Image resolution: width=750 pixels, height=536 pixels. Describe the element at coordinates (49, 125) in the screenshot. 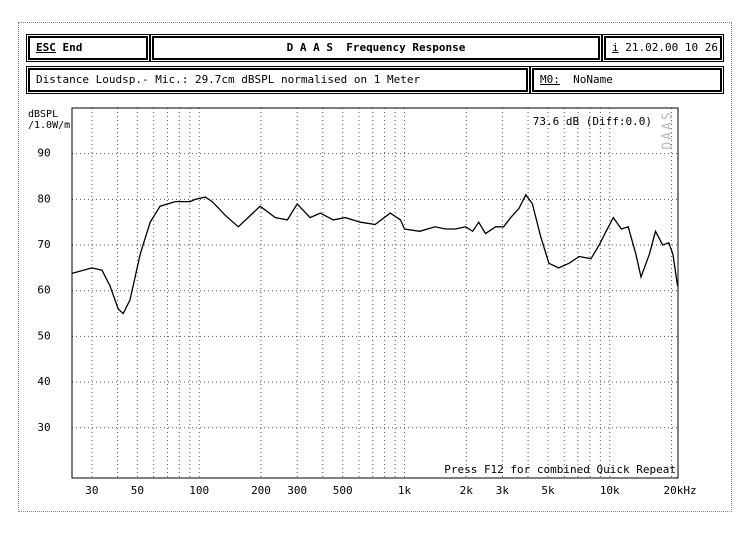

I see `y-axis-label: /1.0W/m` at that location.